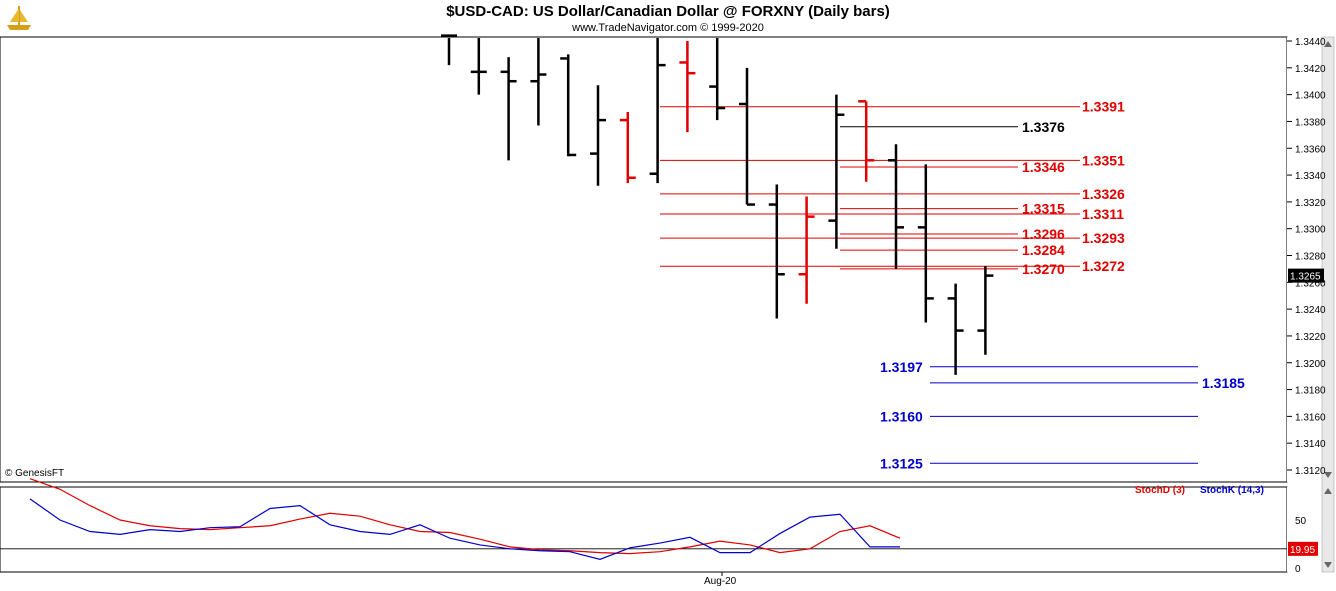  What do you see at coordinates (1103, 238) in the screenshot?
I see `level-label: 1.3293` at bounding box center [1103, 238].